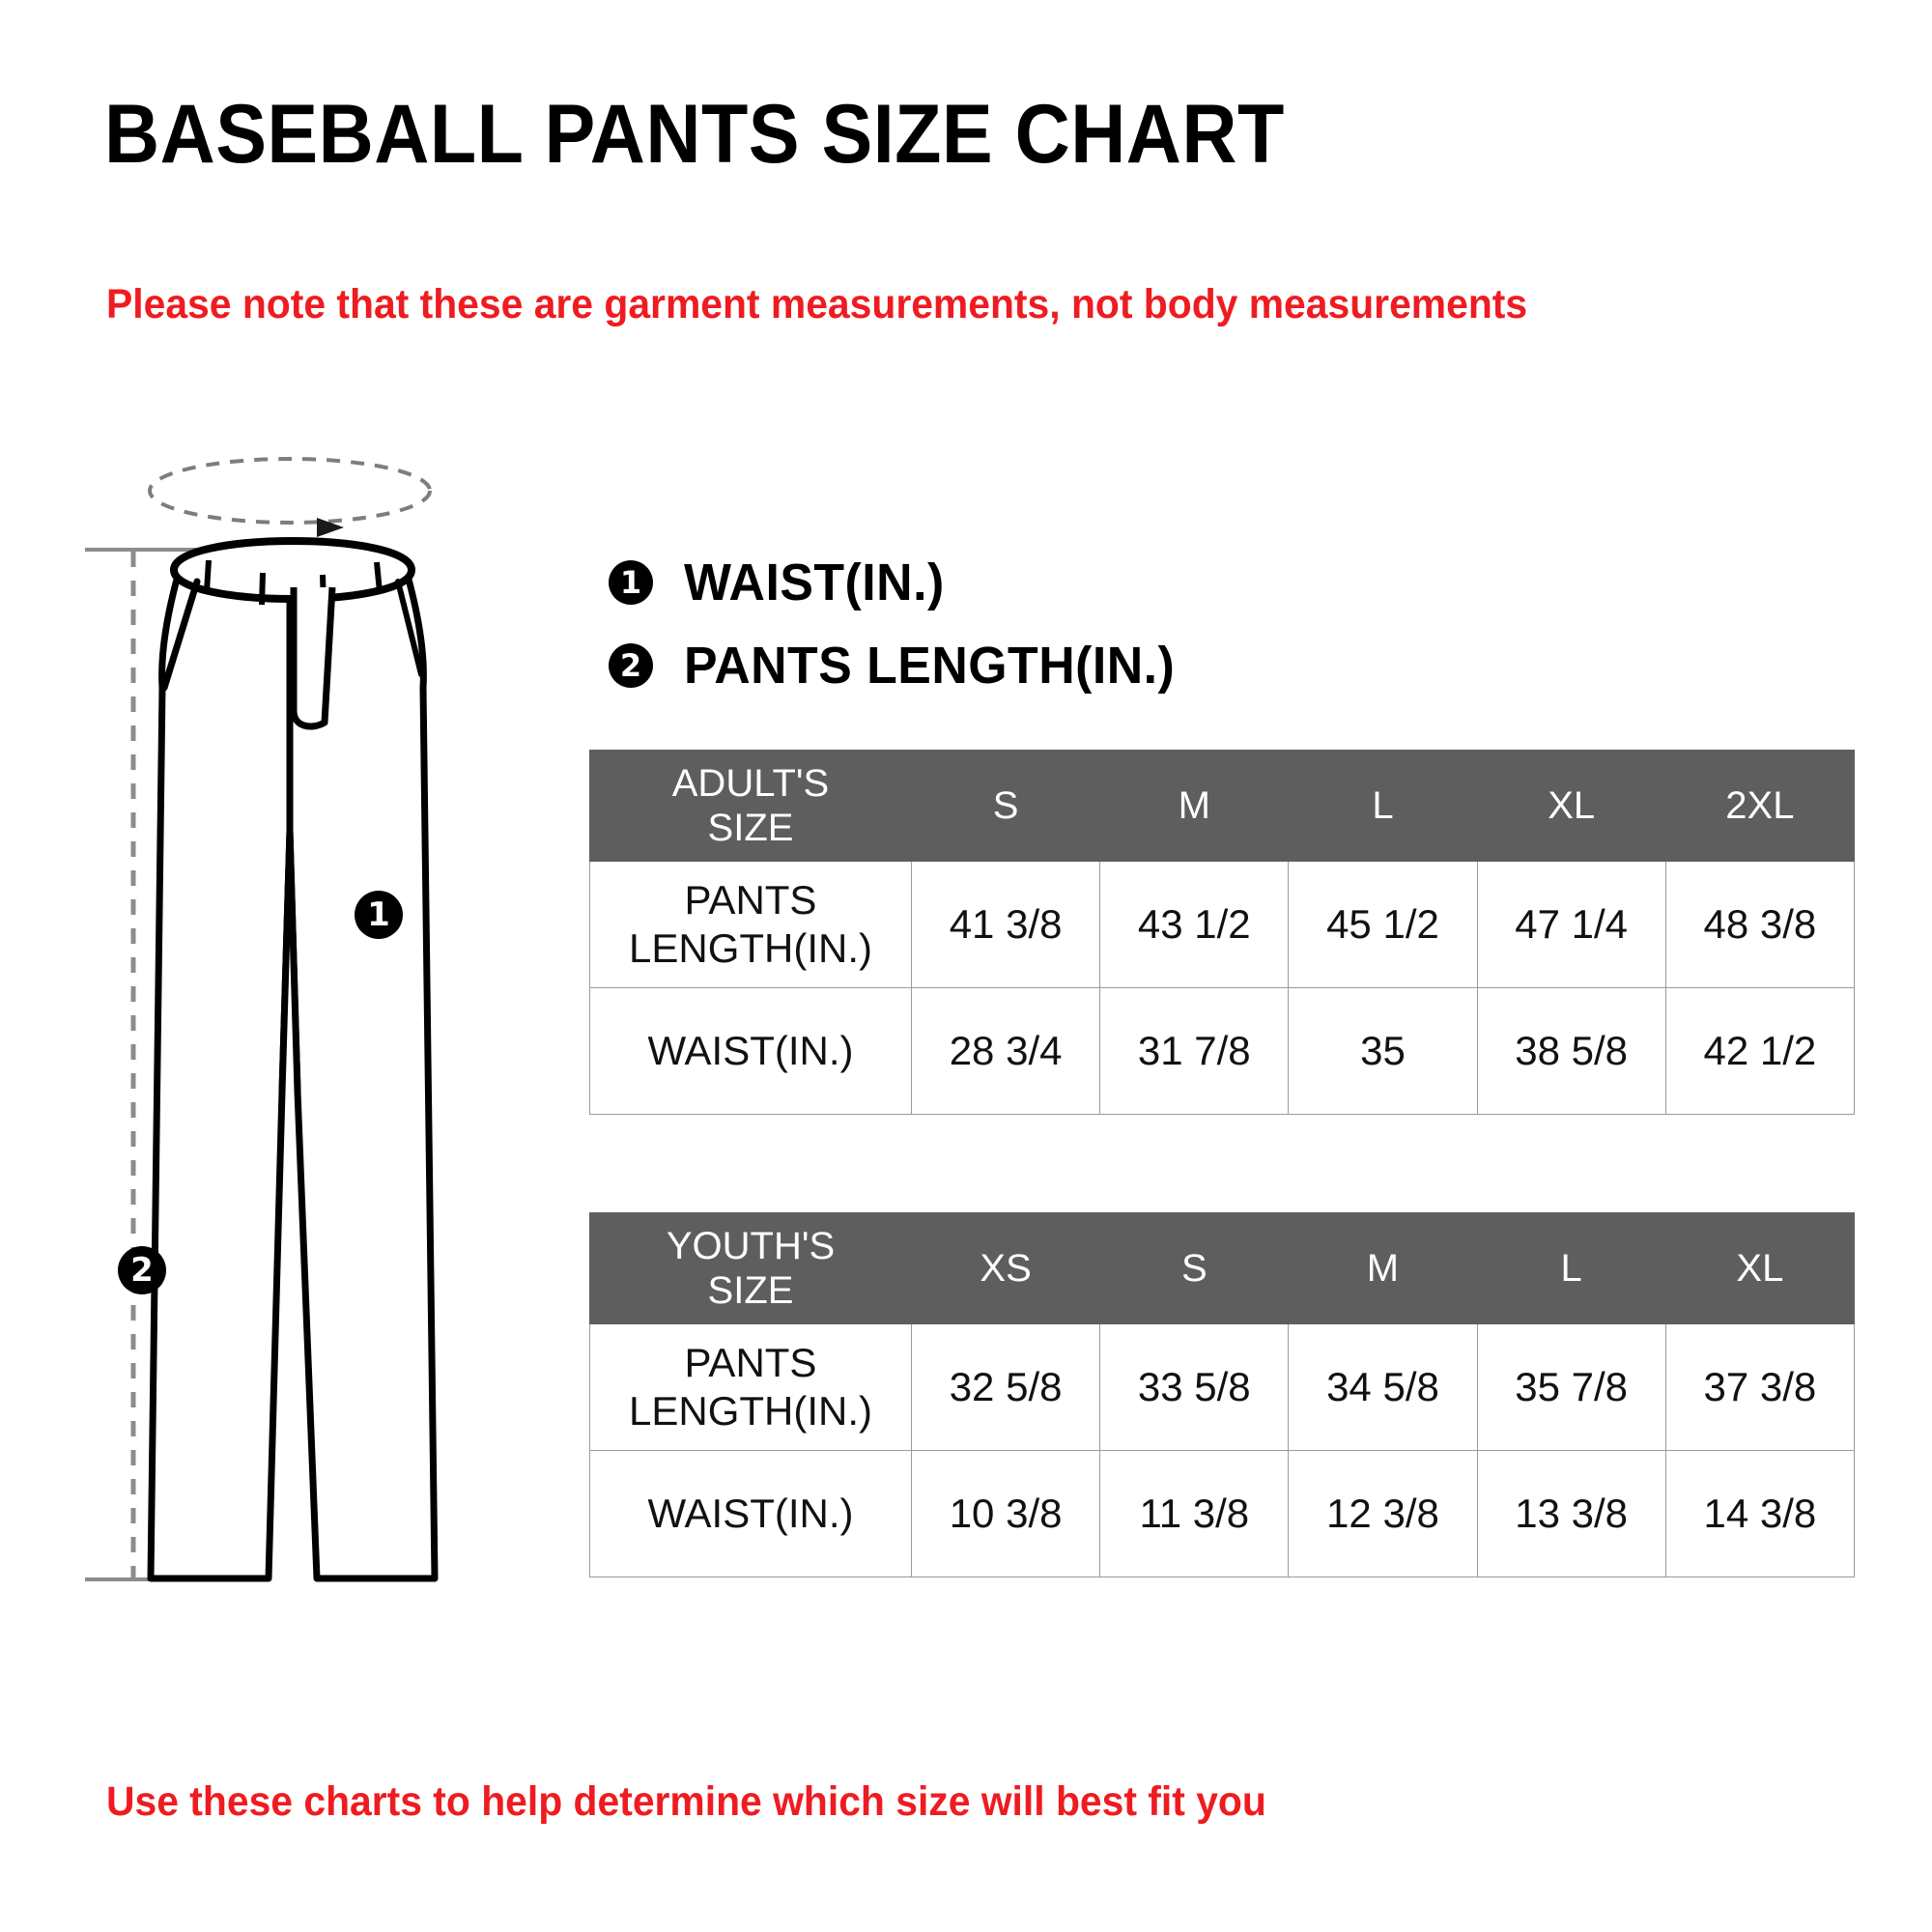  I want to click on youth-pants-length-m: 34 5/8, so click(1383, 1387).